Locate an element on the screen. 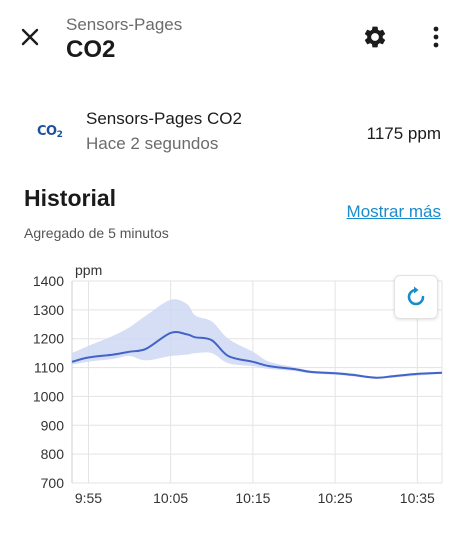 This screenshot has height=538, width=460. close-button is located at coordinates (30, 37).